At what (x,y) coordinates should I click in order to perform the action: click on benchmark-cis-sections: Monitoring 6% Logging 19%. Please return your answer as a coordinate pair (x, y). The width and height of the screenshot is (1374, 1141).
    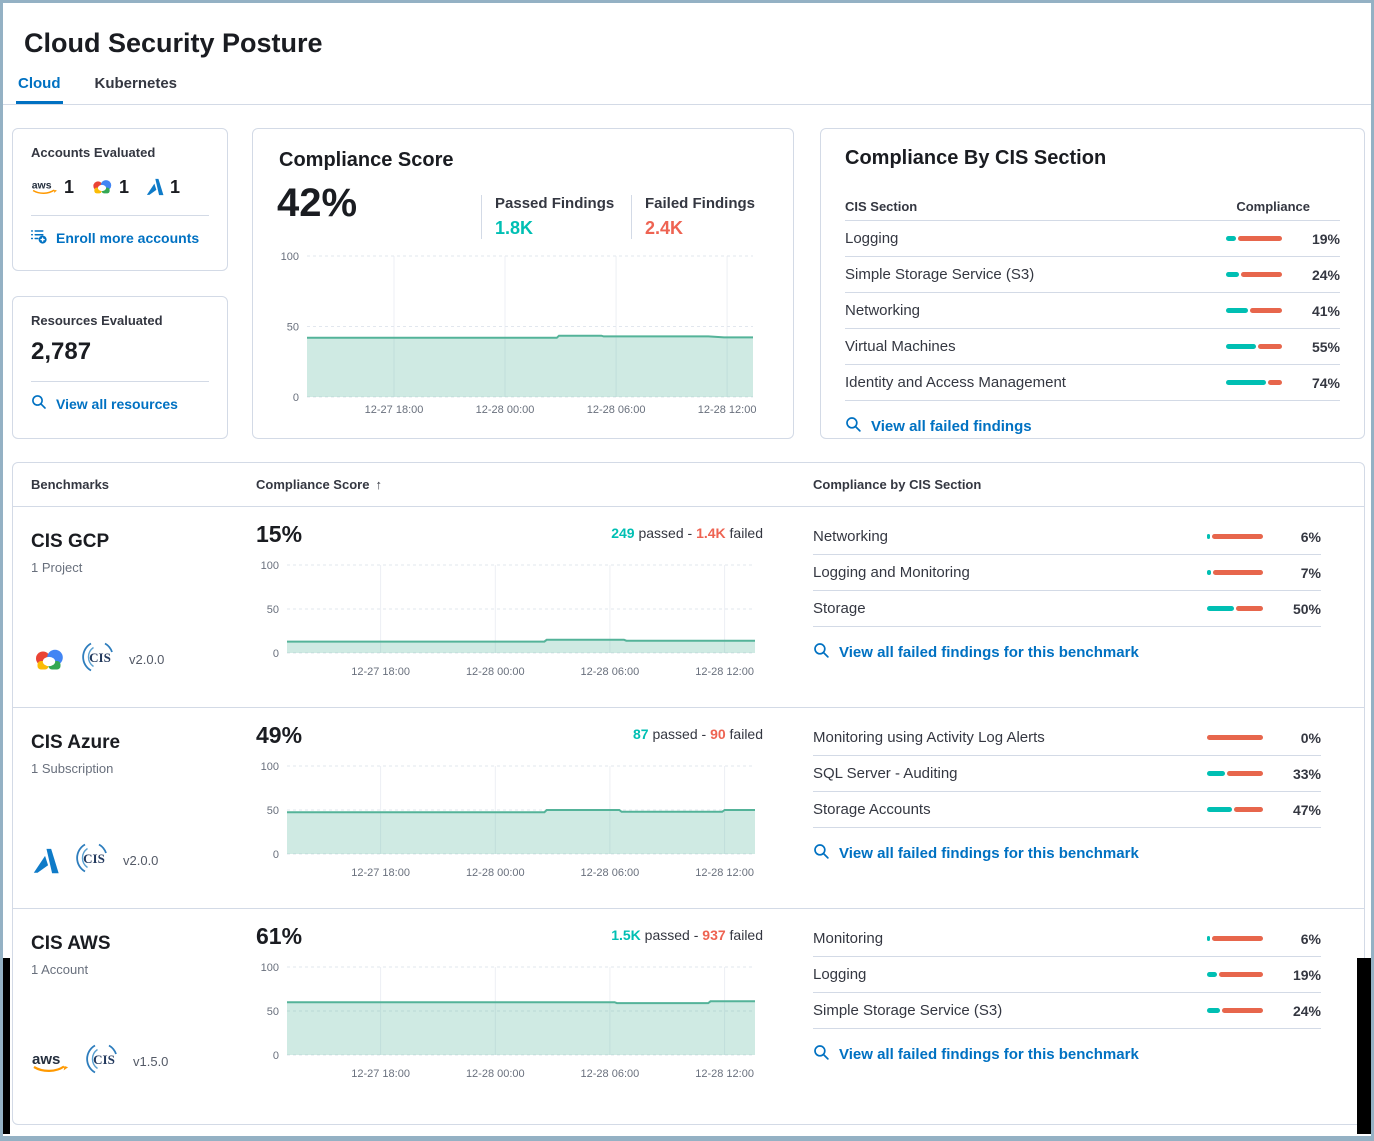
    Looking at the image, I should click on (1067, 993).